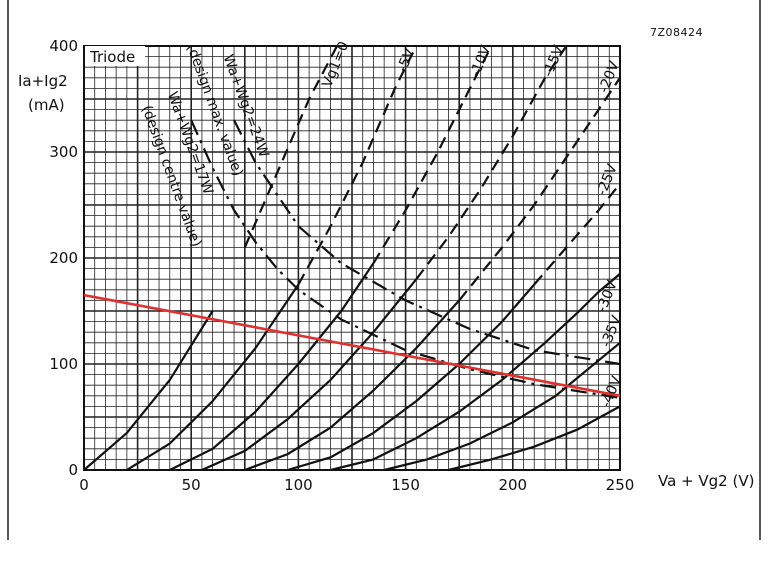 This screenshot has width=768, height=562. Describe the element at coordinates (706, 481) in the screenshot. I see `x-axis-label: Va + Vg2 (V)` at that location.